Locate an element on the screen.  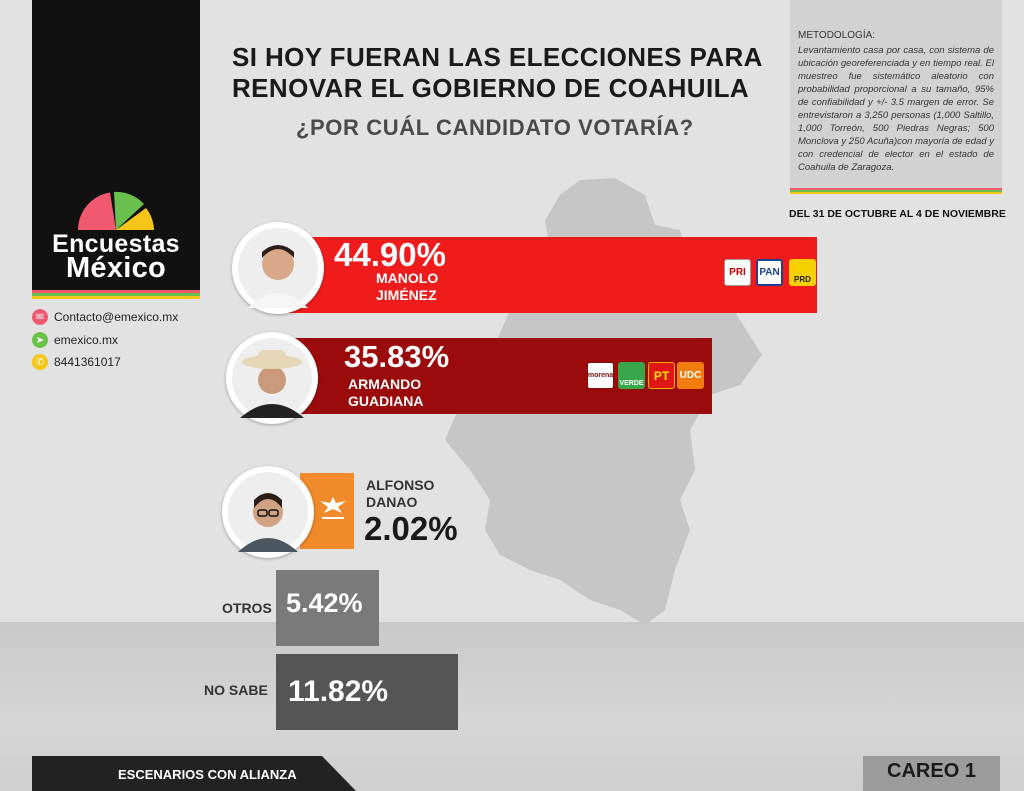
pan-logo-icon: PAN is located at coordinates (769, 272).